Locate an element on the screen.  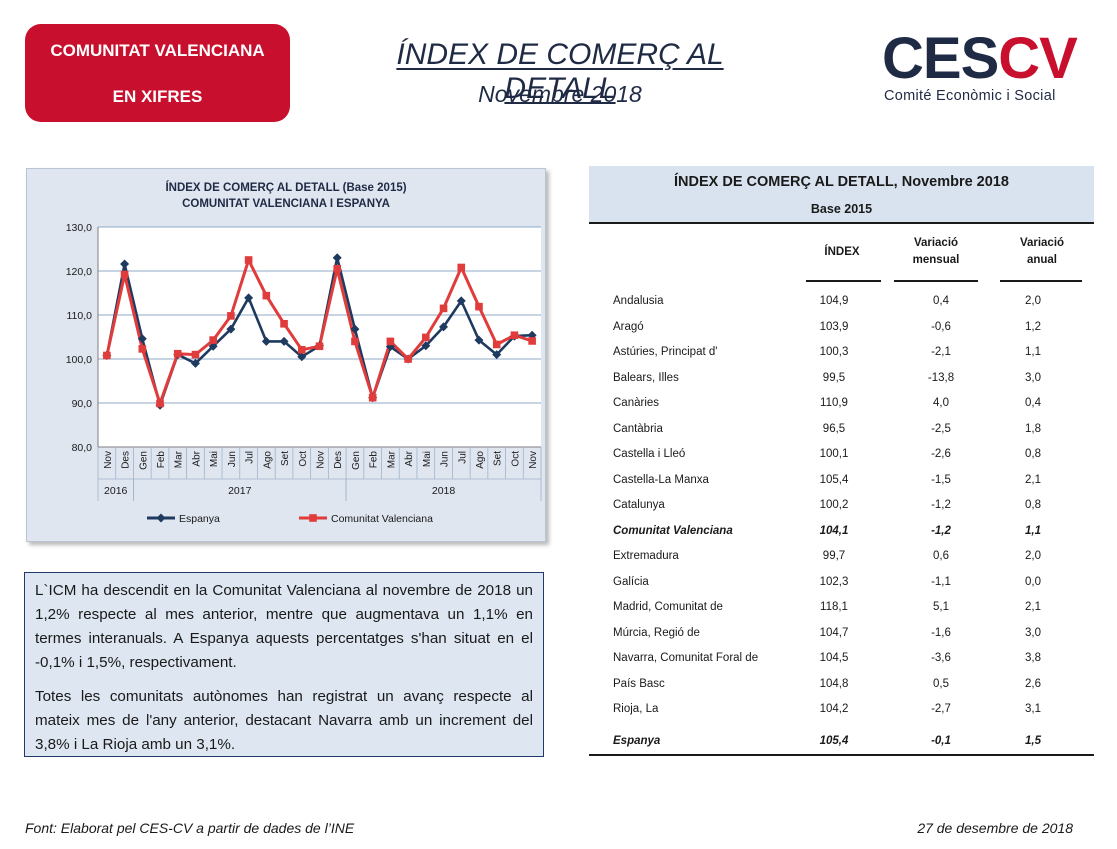
row-name: Extremadura is located at coordinates (646, 556).